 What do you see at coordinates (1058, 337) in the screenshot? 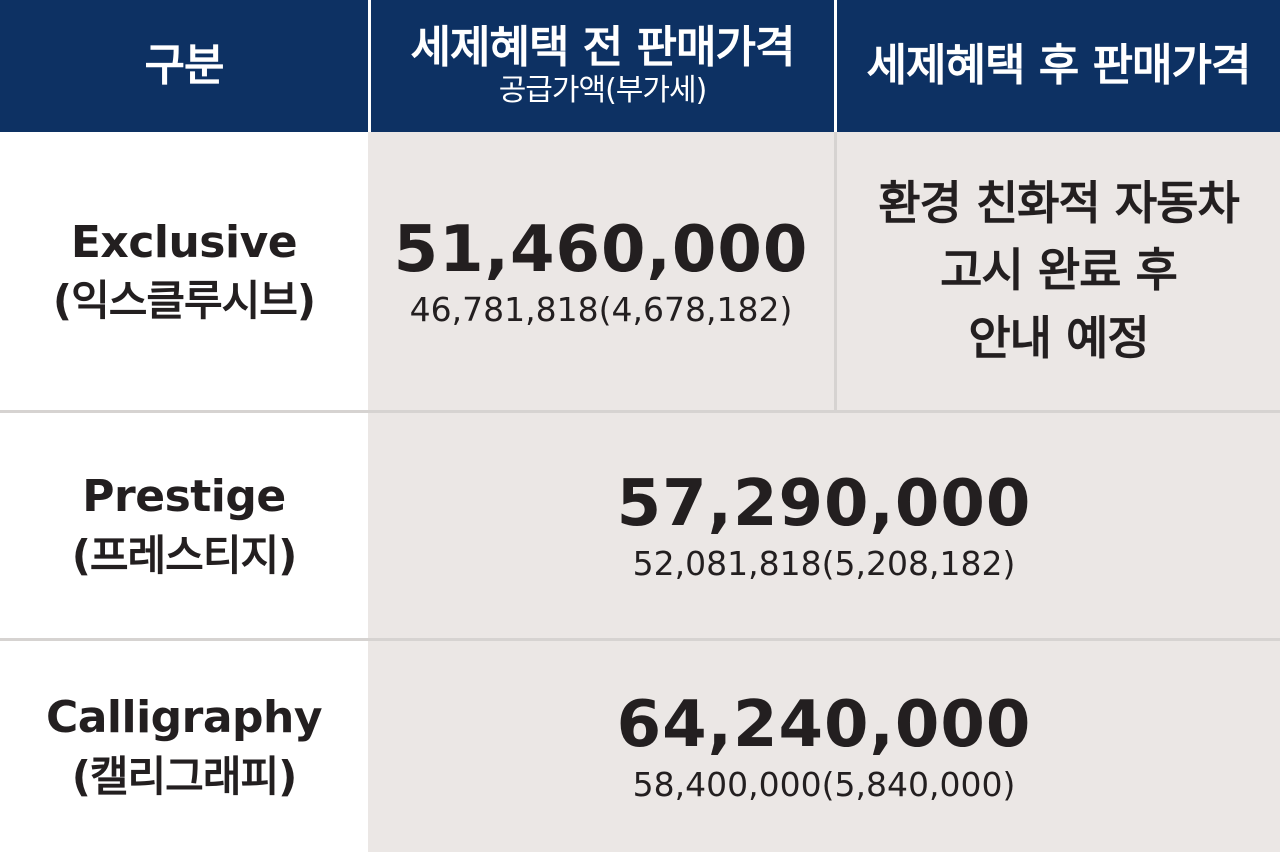
I see `notice-line: 안내 예정` at bounding box center [1058, 337].